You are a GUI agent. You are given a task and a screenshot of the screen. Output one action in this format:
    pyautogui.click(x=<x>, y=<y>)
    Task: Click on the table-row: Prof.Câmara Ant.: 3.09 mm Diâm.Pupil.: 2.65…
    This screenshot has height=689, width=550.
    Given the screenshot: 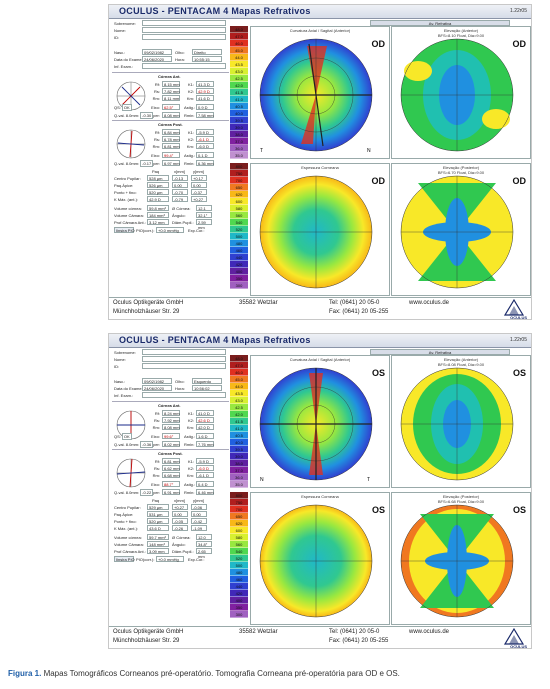 What is the action you would take?
    pyautogui.click(x=170, y=553)
    